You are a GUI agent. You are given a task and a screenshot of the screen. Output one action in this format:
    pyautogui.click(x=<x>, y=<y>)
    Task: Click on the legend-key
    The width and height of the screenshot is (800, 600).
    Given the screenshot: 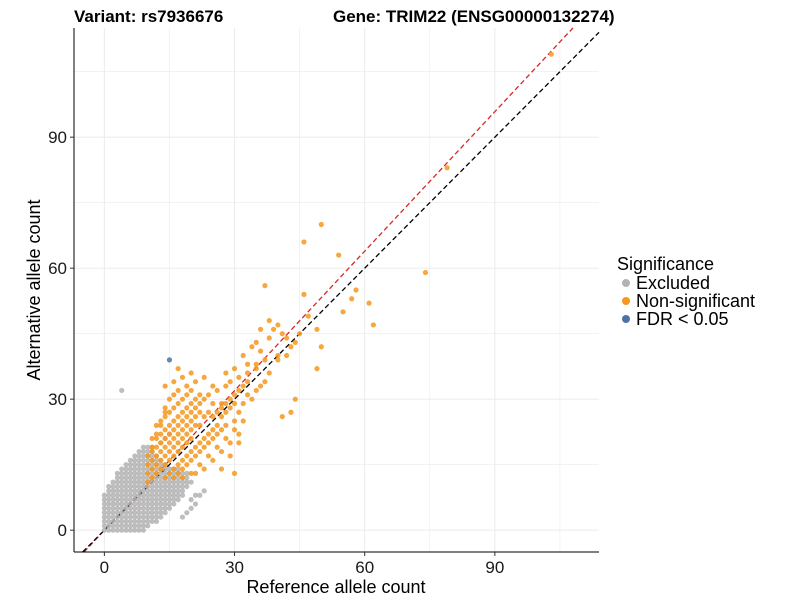 What is the action you would take?
    pyautogui.click(x=626, y=319)
    